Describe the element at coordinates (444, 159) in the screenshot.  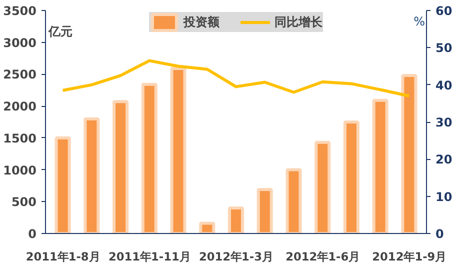
I see `y2-tick-label: 20` at that location.